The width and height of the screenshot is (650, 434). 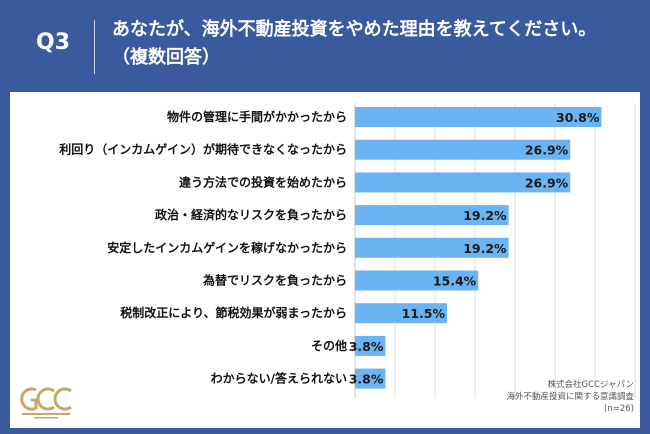 What do you see at coordinates (578, 117) in the screenshot?
I see `value-label: 30.8%` at bounding box center [578, 117].